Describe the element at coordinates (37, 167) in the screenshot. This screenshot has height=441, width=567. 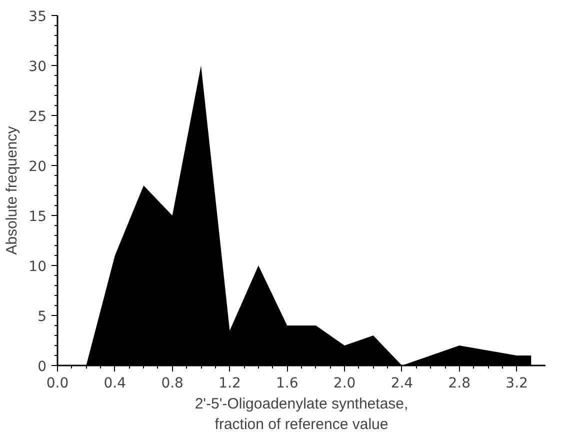
I see `y-tick-label: 20` at that location.